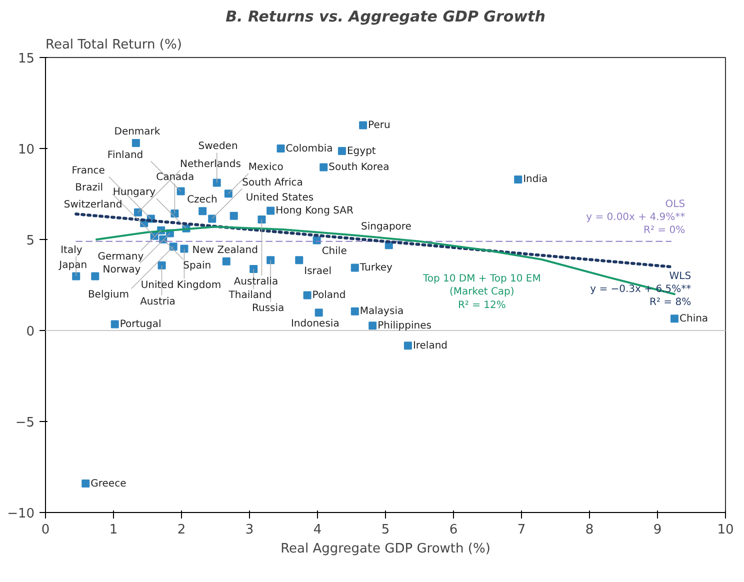 The image size is (744, 582). I want to click on x-tick-label: 8, so click(589, 530).